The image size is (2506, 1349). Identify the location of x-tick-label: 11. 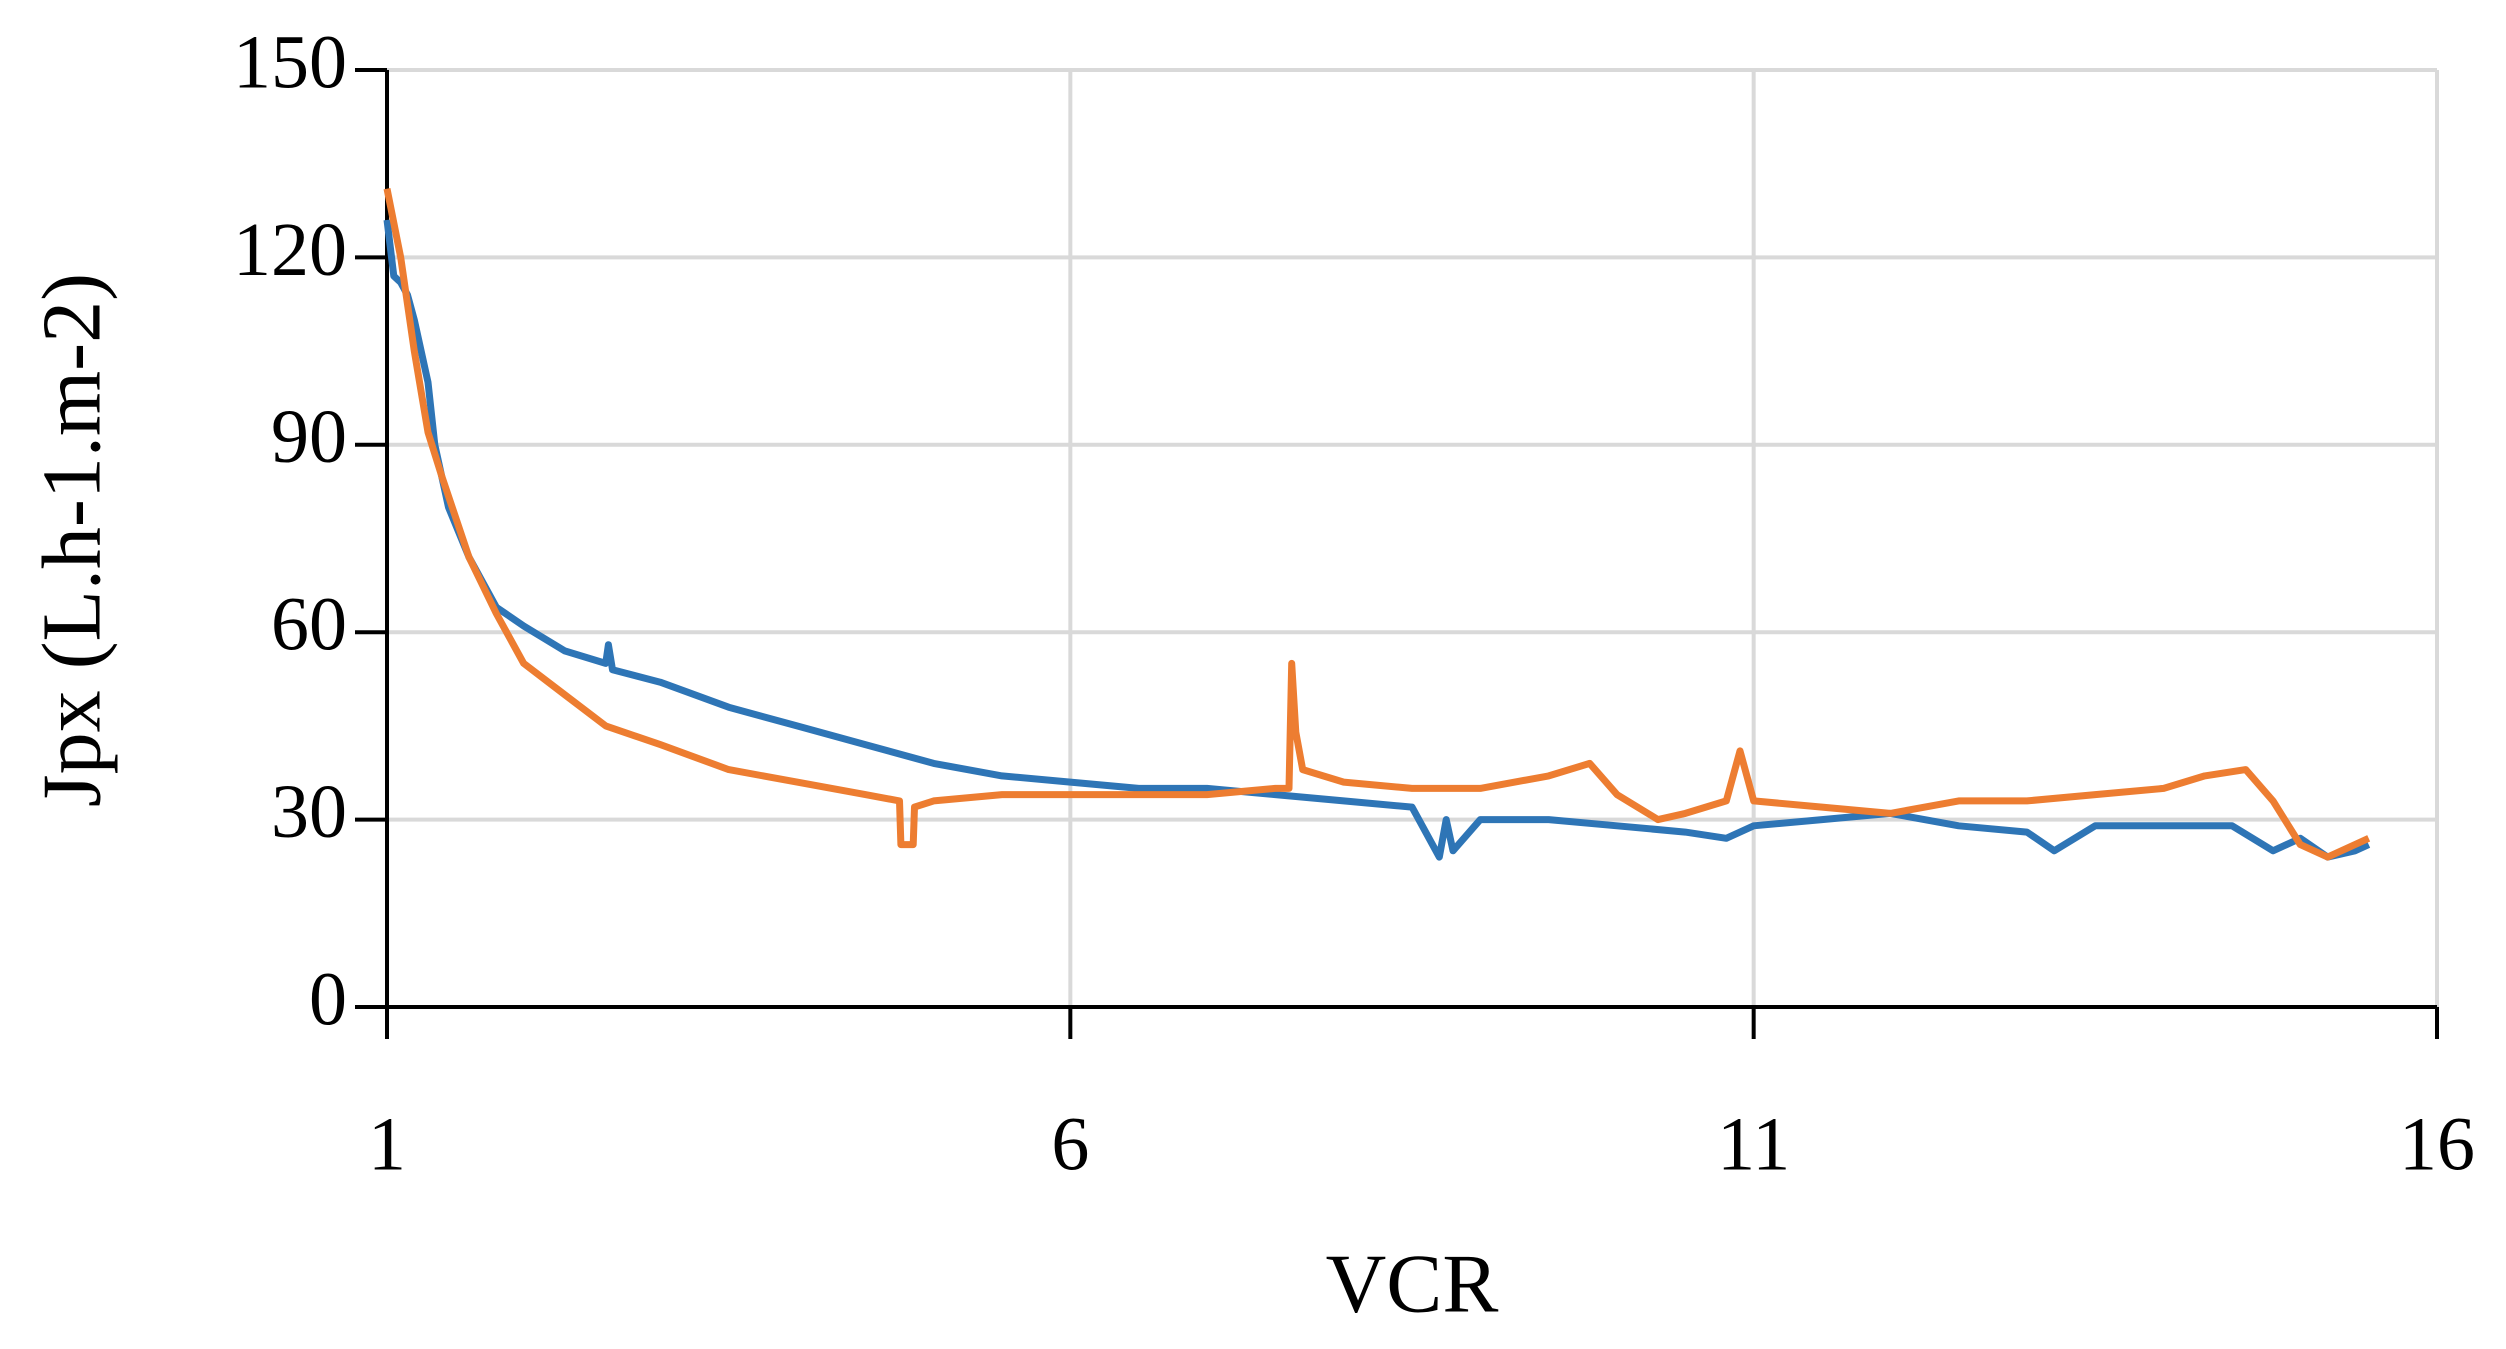
(1753, 1144).